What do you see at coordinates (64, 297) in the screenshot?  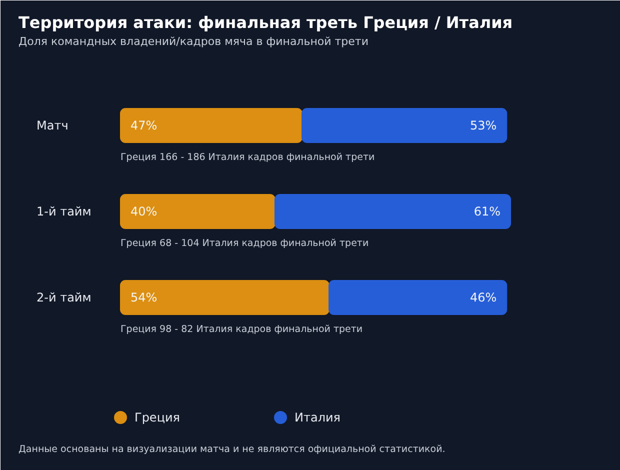 I see `y-tick-label: 2-й тайм` at bounding box center [64, 297].